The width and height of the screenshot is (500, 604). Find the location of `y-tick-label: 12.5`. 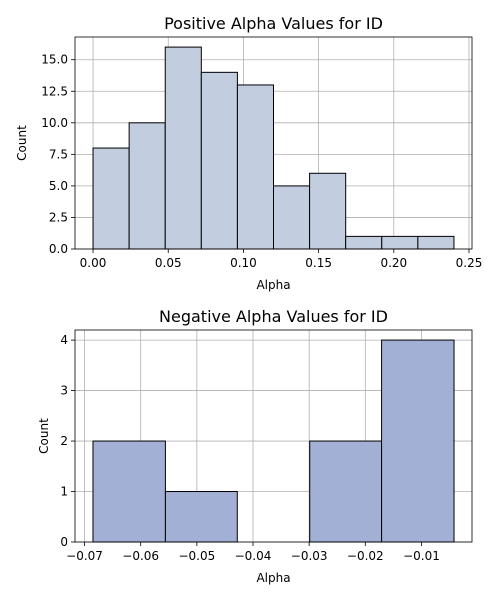

y-tick-label: 12.5 is located at coordinates (54, 91).